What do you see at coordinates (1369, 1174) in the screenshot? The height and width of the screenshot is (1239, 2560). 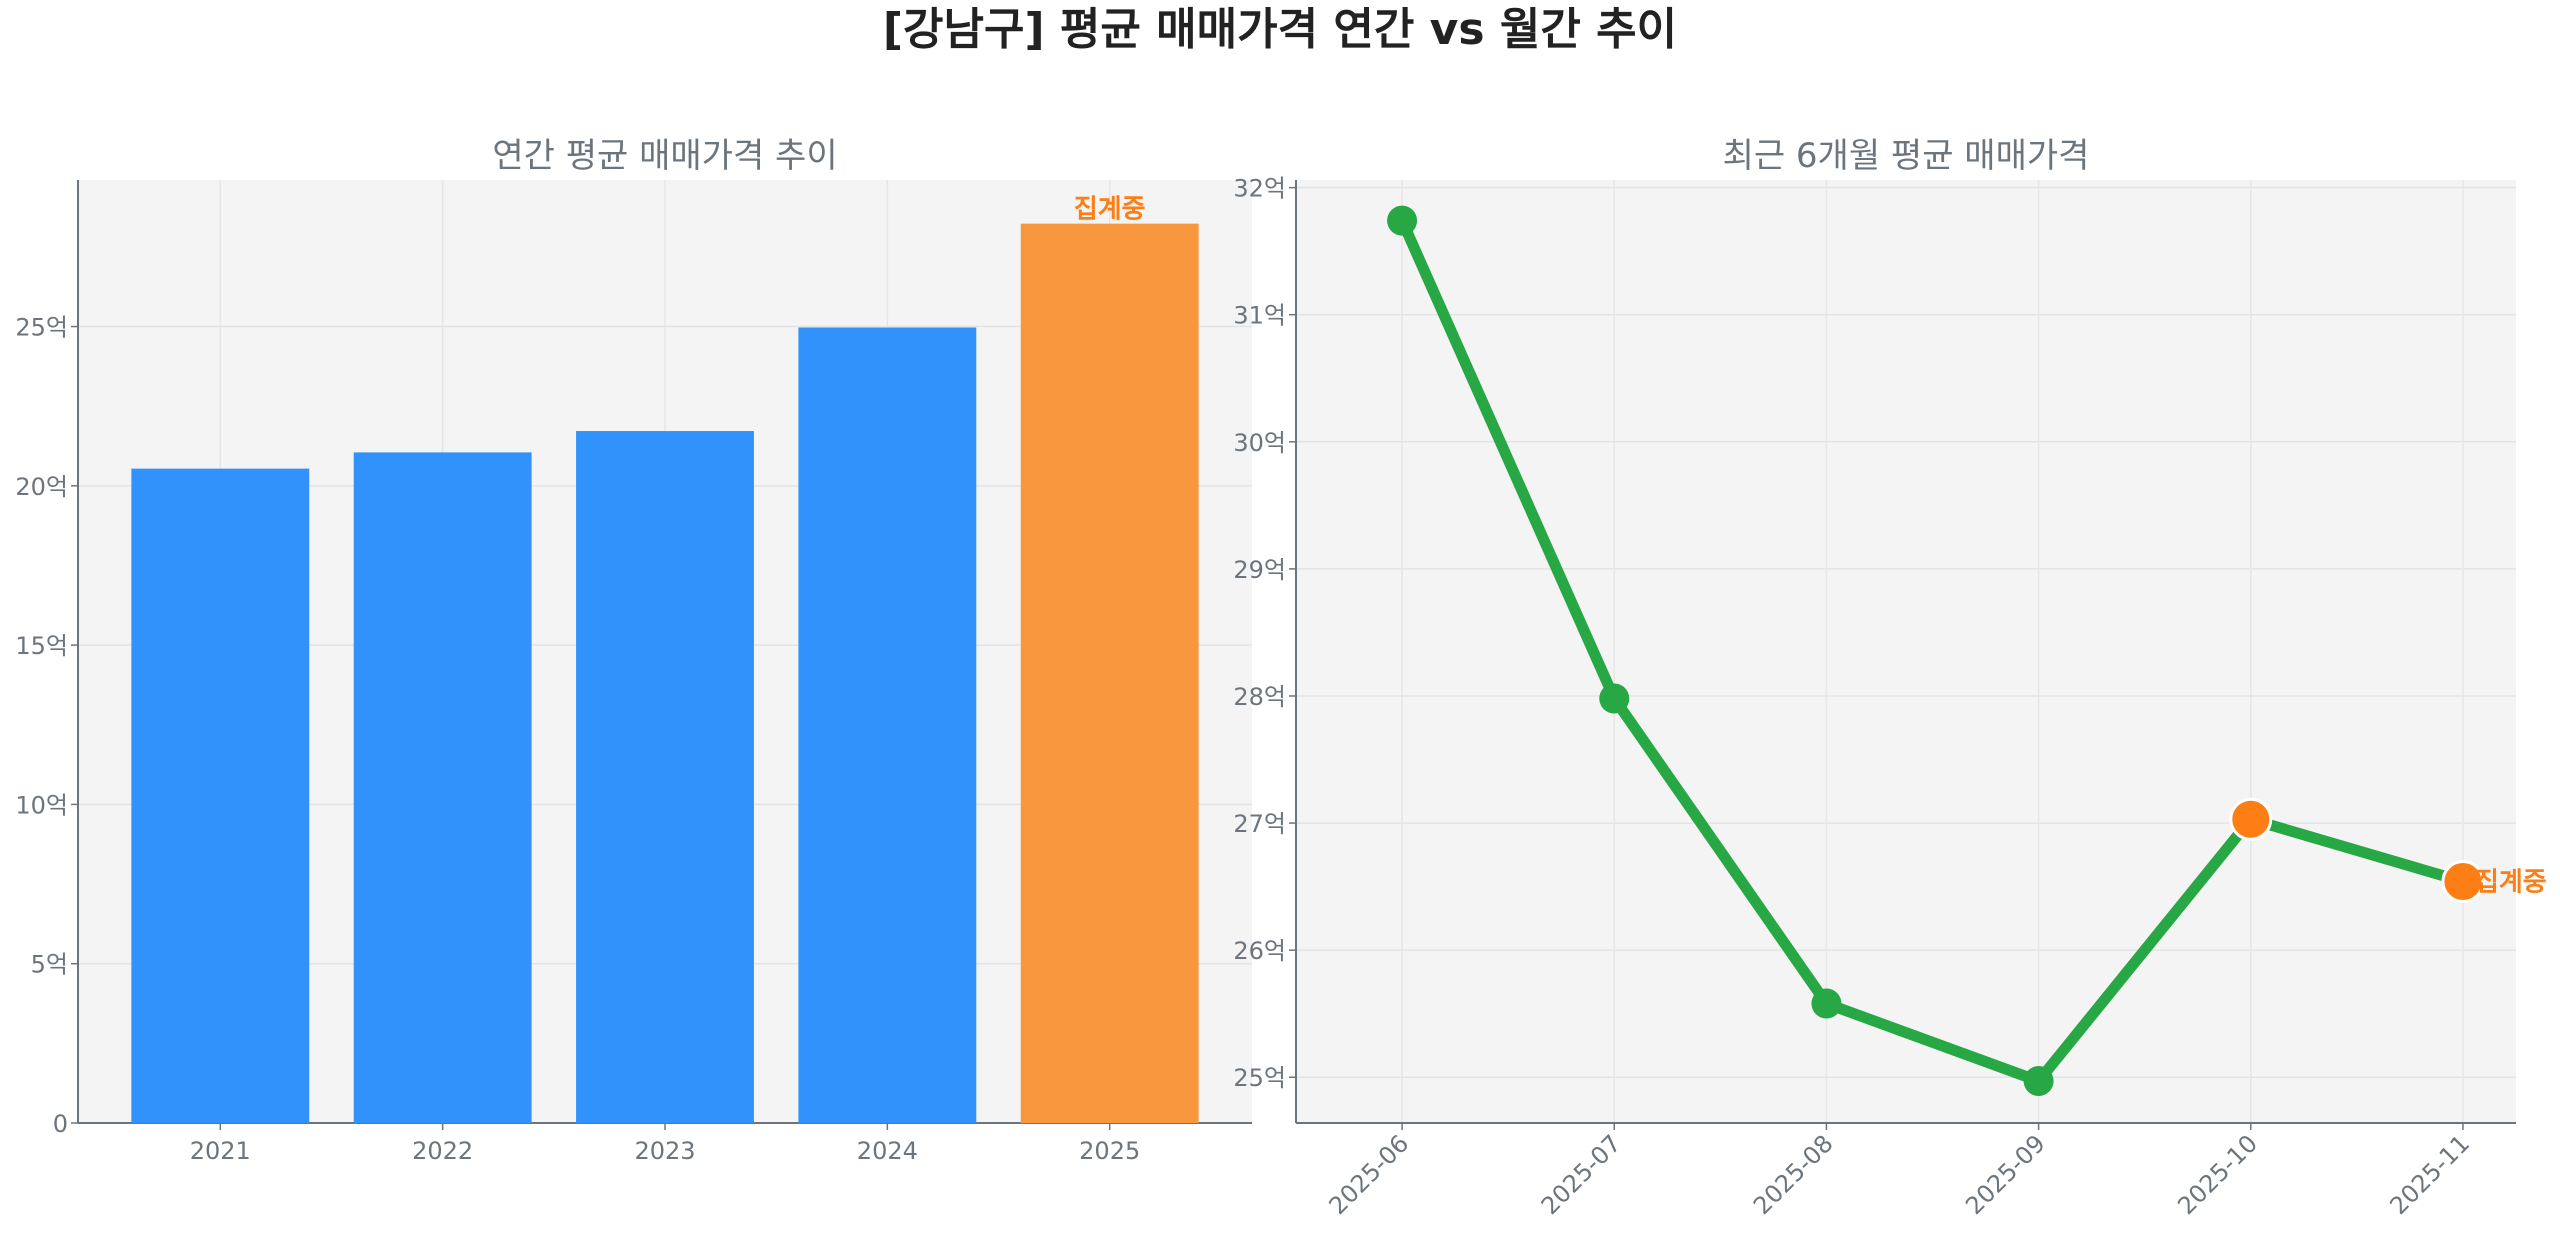 I see `x-tick-label: 2025-06` at bounding box center [1369, 1174].